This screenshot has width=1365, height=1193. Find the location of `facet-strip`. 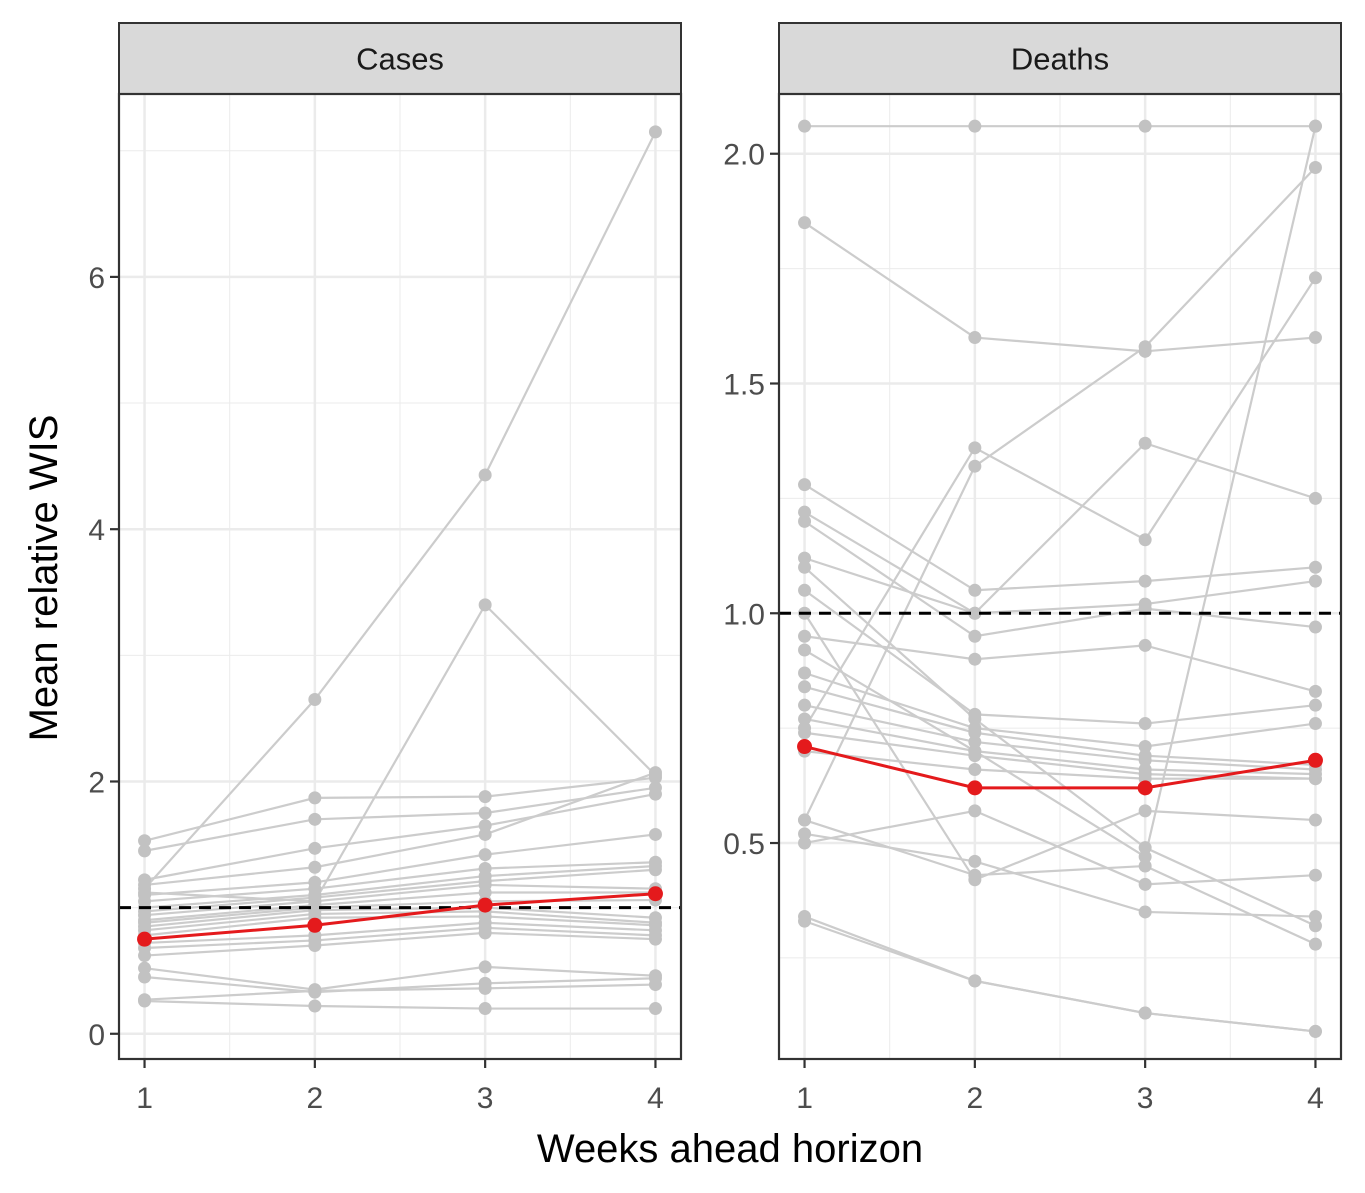

facet-strip is located at coordinates (1060, 58).